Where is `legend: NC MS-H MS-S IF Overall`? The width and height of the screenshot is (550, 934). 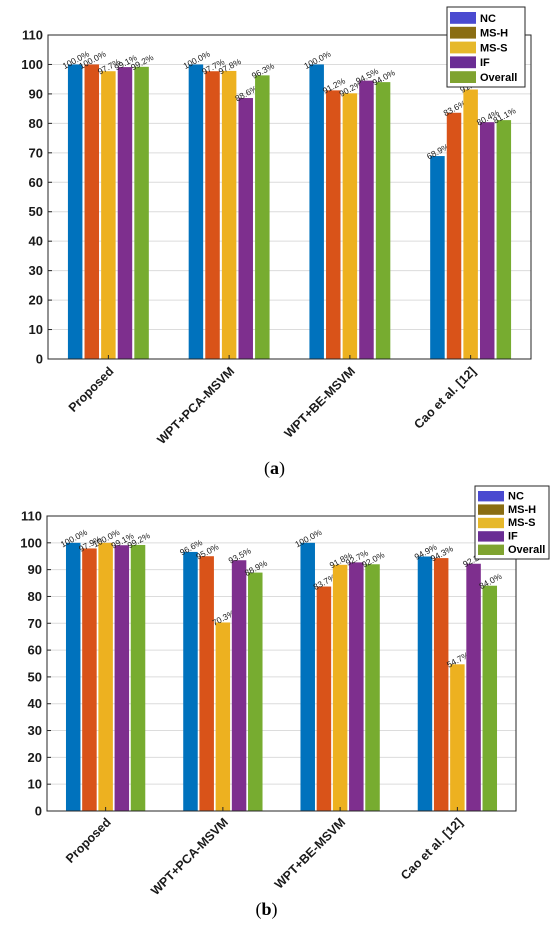 legend: NC MS-H MS-S IF Overall is located at coordinates (486, 47).